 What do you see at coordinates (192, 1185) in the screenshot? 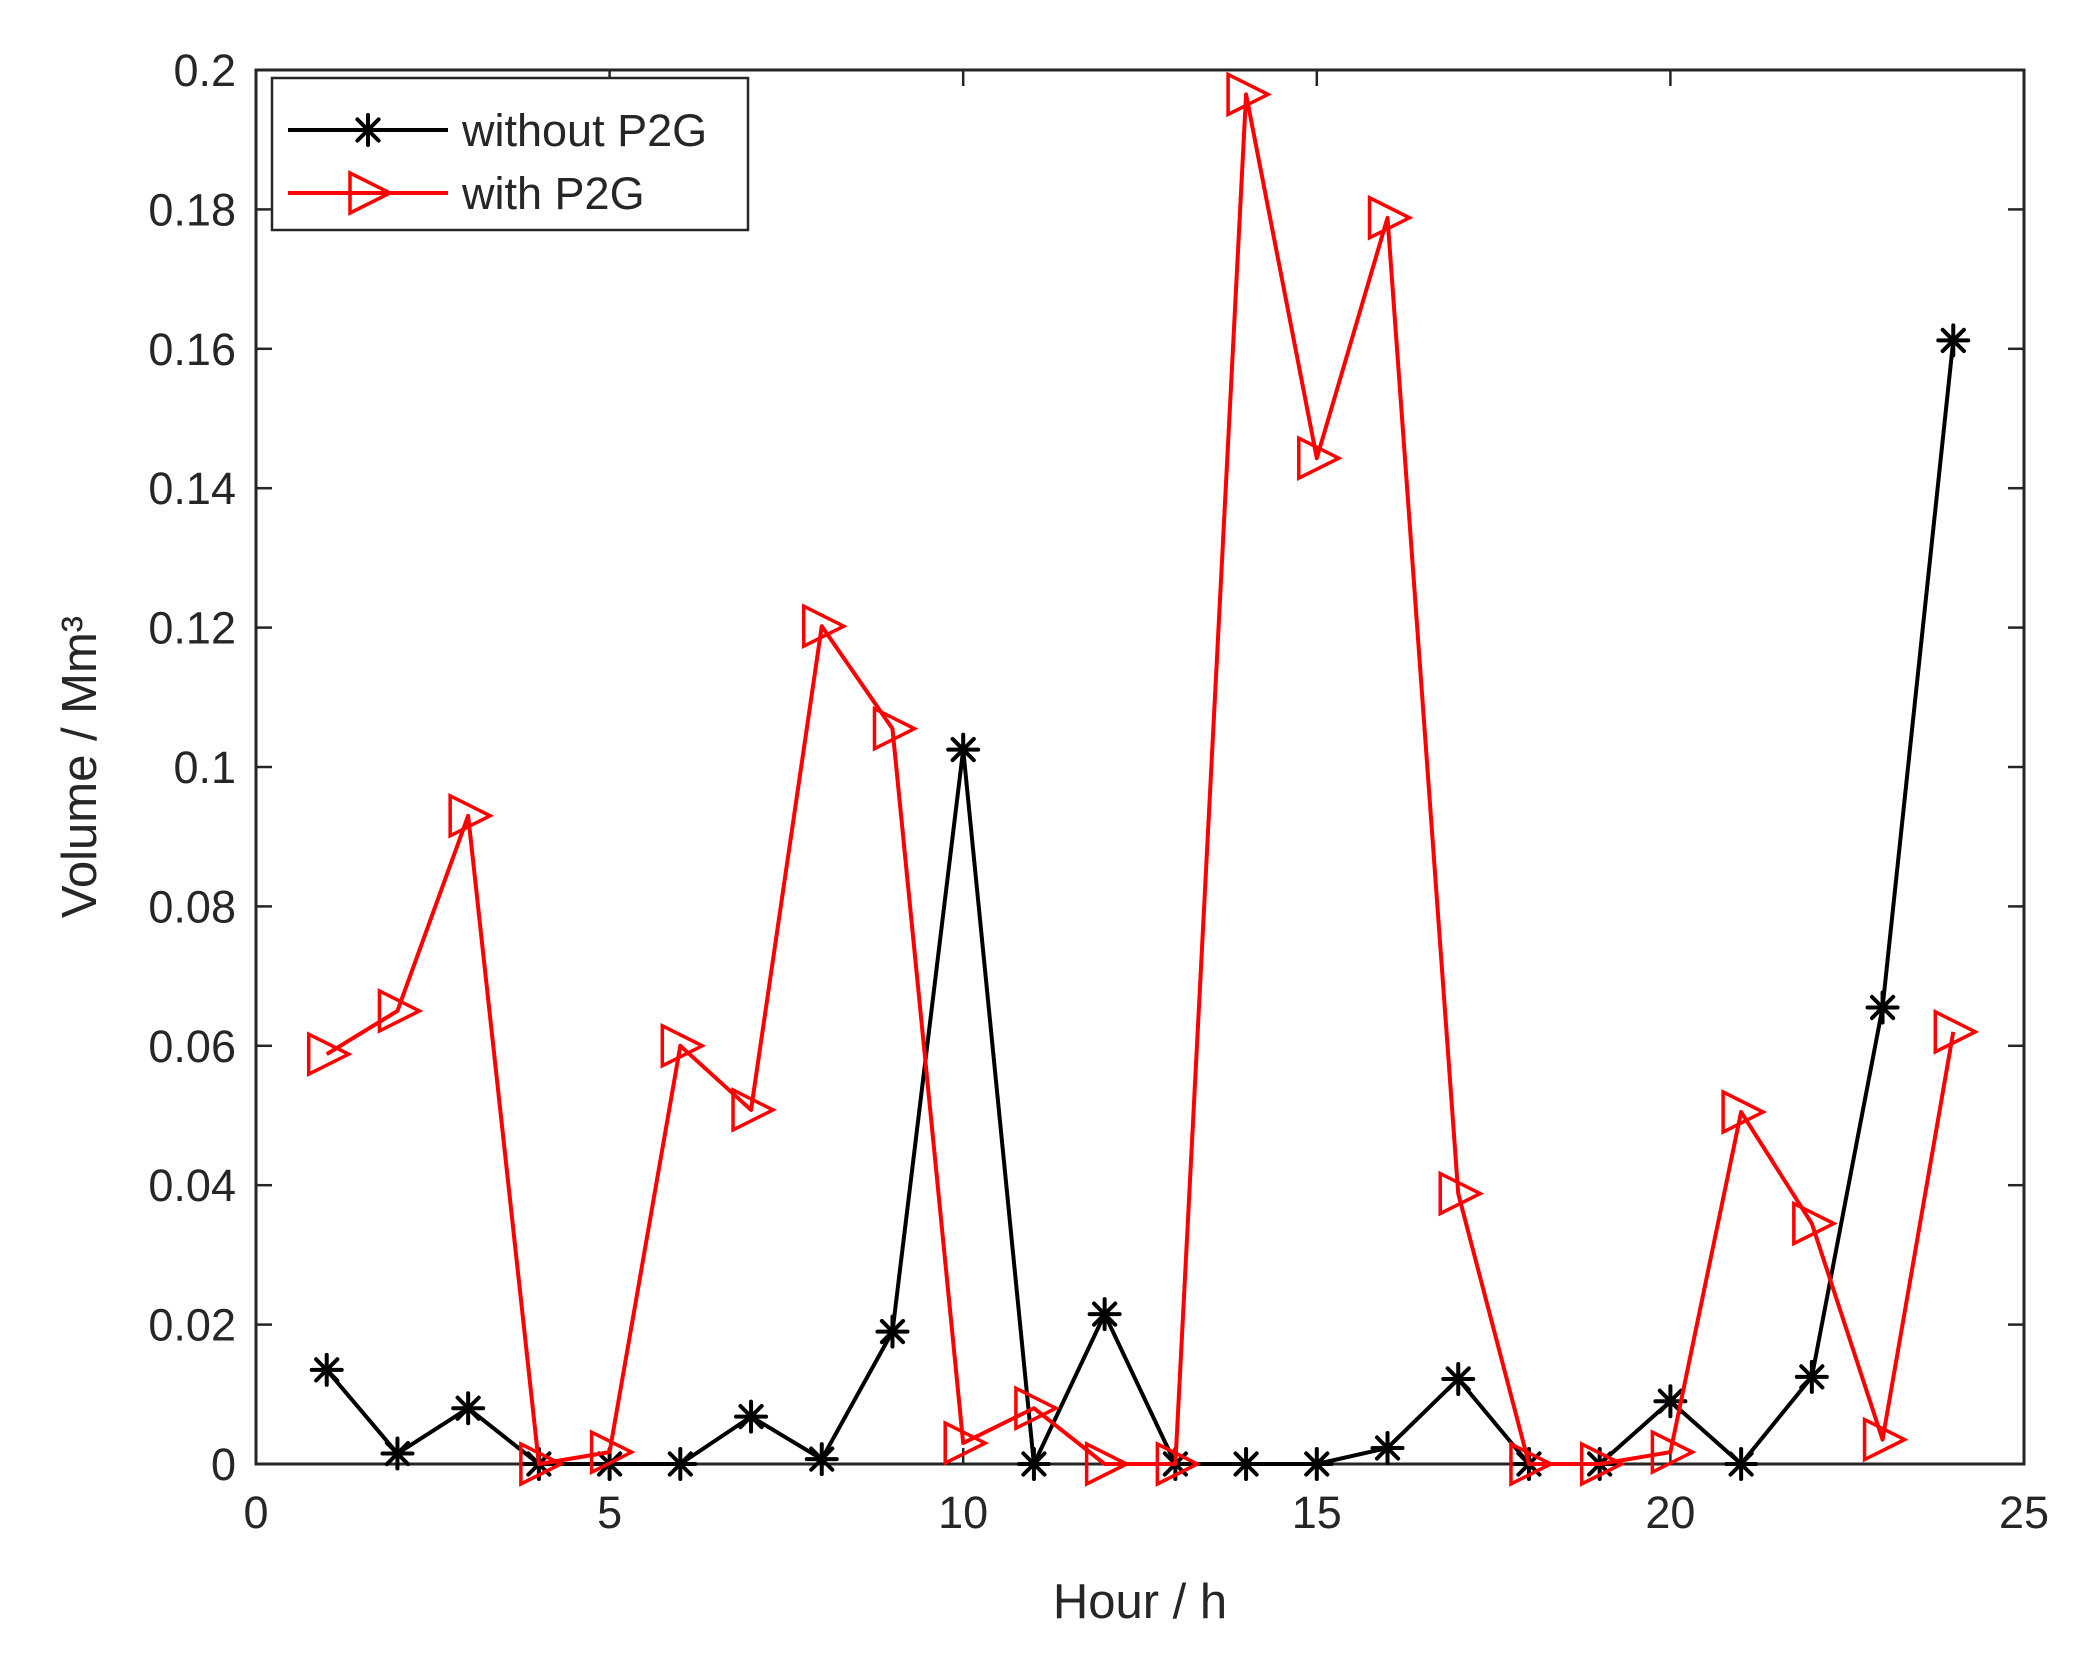
I see `y-tick-label: 0.04` at bounding box center [192, 1185].